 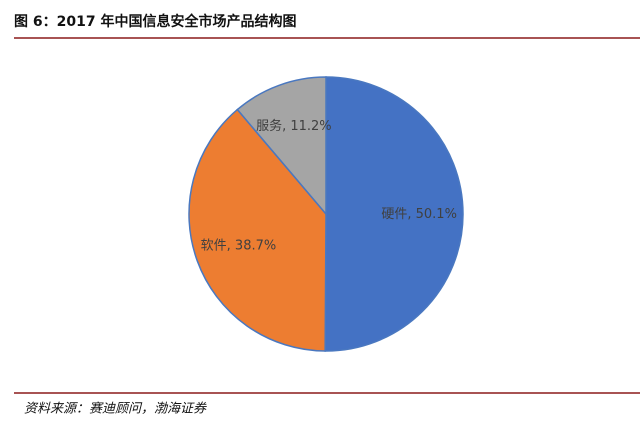 I want to click on data-label: 软件, 38.7%, so click(x=239, y=245).